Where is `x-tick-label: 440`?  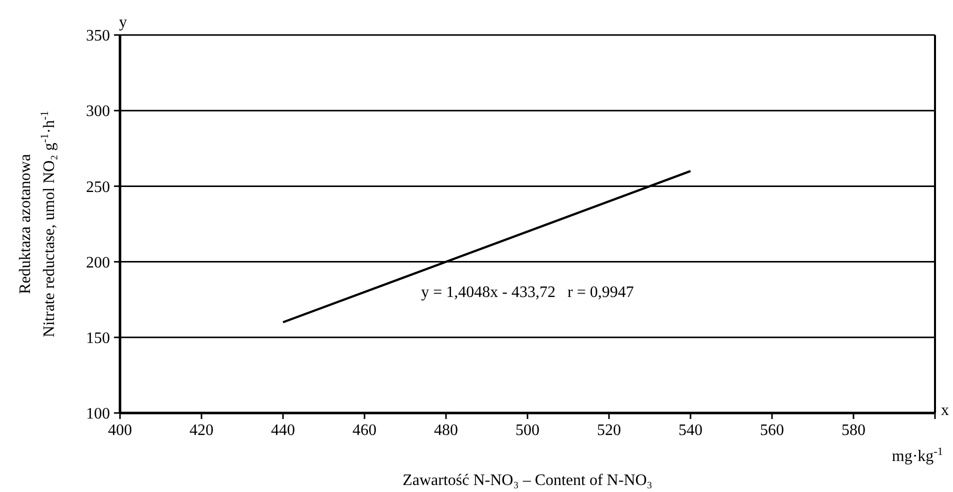 x-tick-label: 440 is located at coordinates (283, 430).